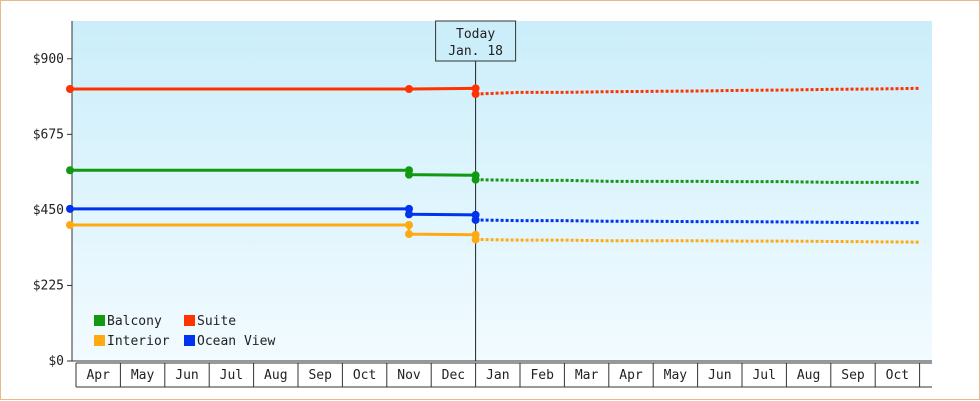 This screenshot has height=401, width=980. Describe the element at coordinates (587, 375) in the screenshot. I see `x-tick-label: Mar` at that location.